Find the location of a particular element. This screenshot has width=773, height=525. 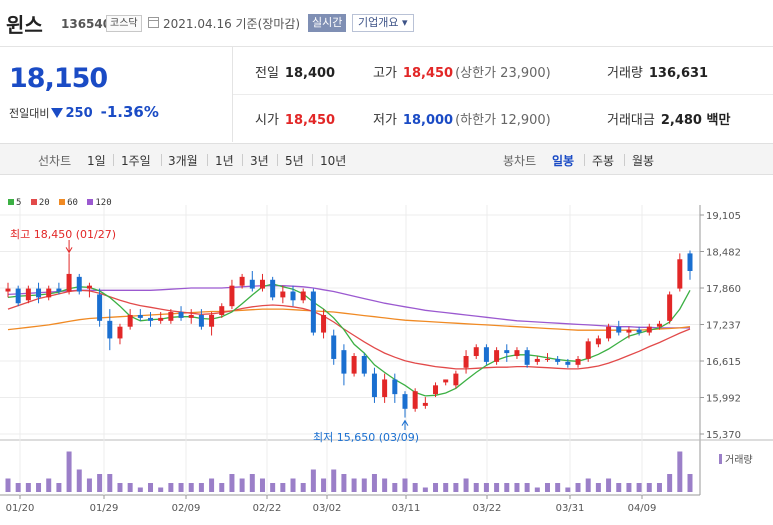

y-tick-label: 15,370 is located at coordinates (723, 435).